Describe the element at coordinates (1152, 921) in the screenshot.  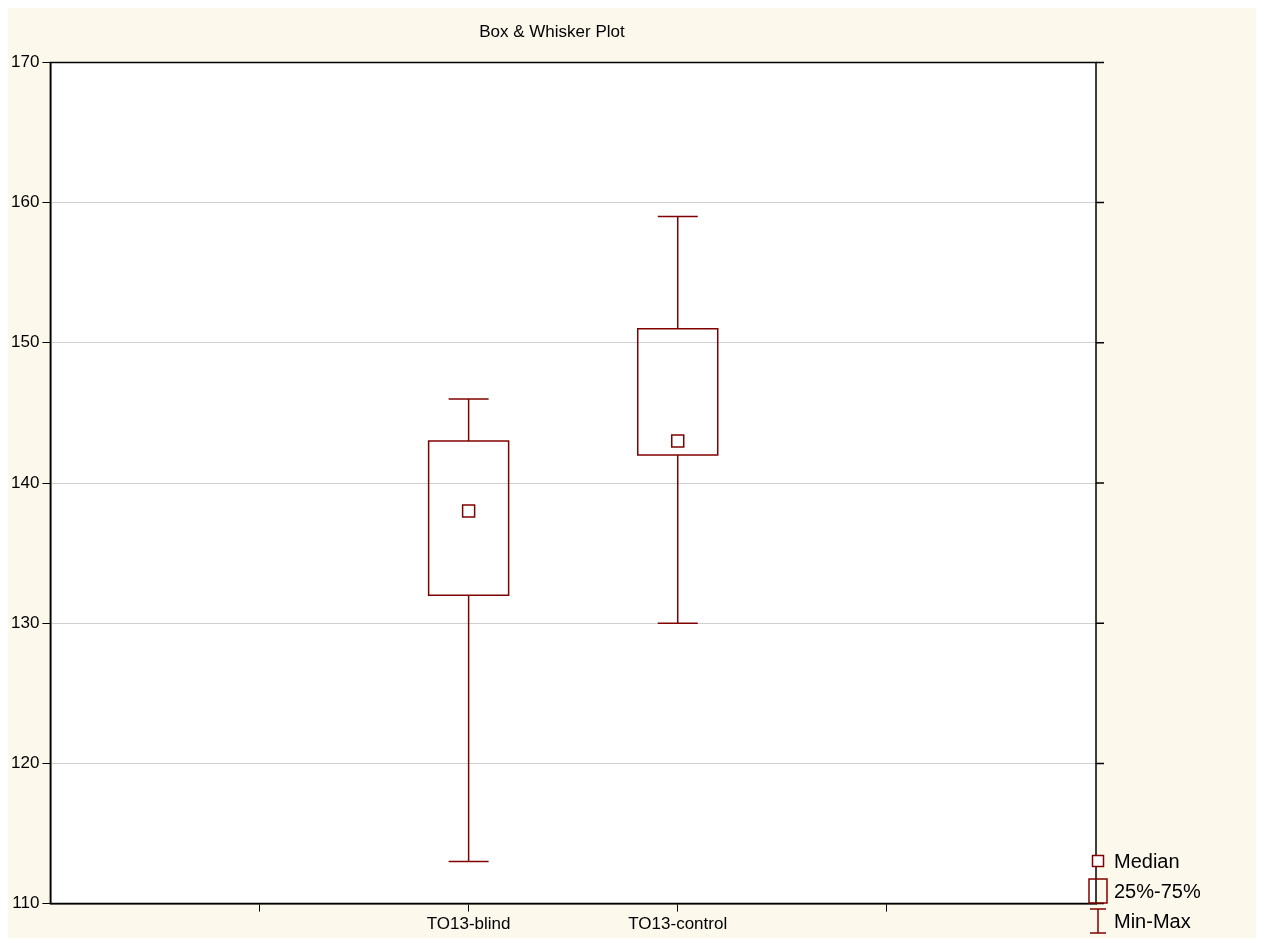
I see `text: Min-Max` at that location.